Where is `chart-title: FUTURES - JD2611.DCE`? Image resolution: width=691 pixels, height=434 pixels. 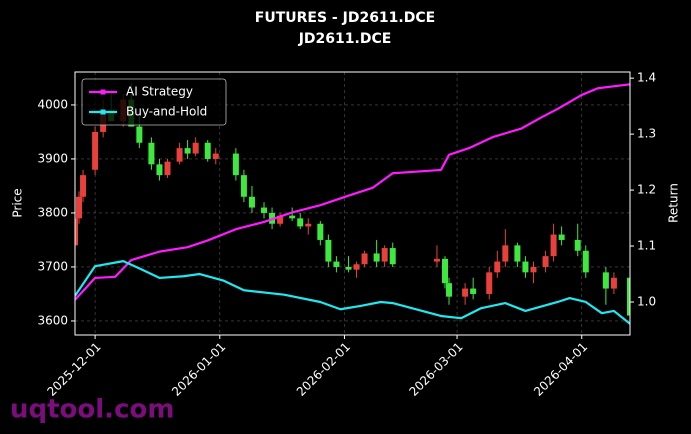 chart-title: FUTURES - JD2611.DCE is located at coordinates (345, 18).